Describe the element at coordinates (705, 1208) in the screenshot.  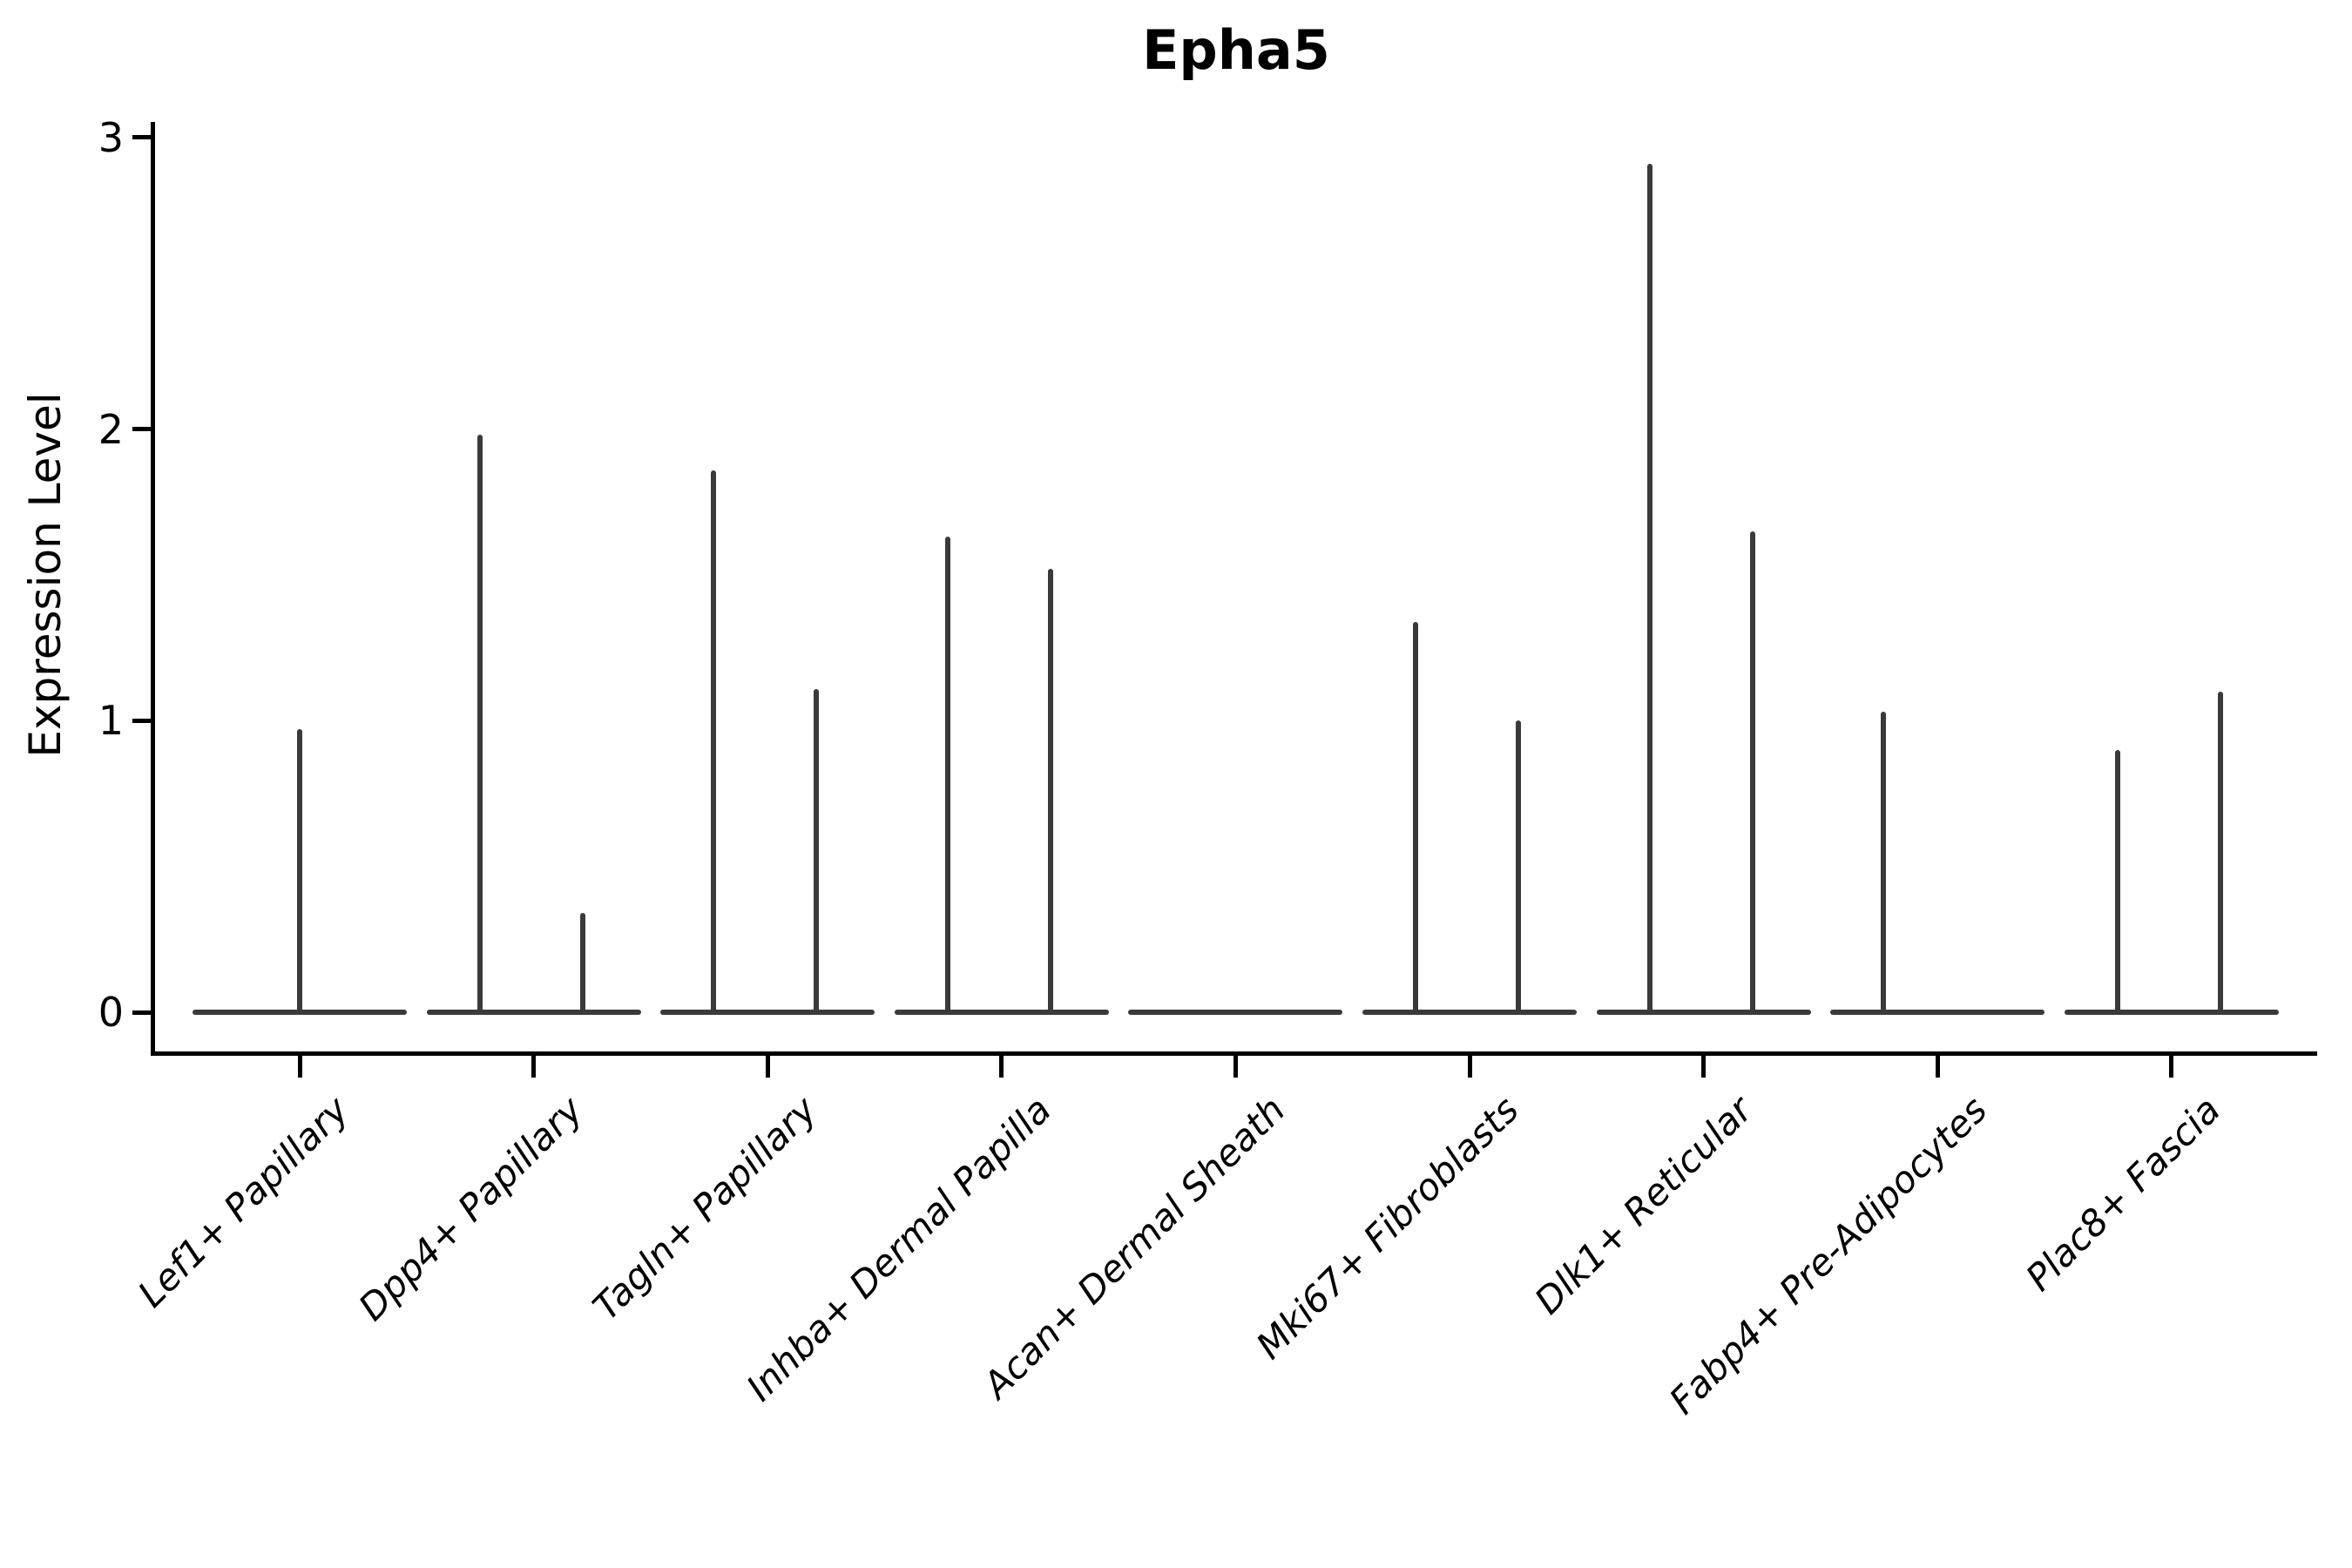
I see `x-tick-label: Tagln+ Papillary` at that location.